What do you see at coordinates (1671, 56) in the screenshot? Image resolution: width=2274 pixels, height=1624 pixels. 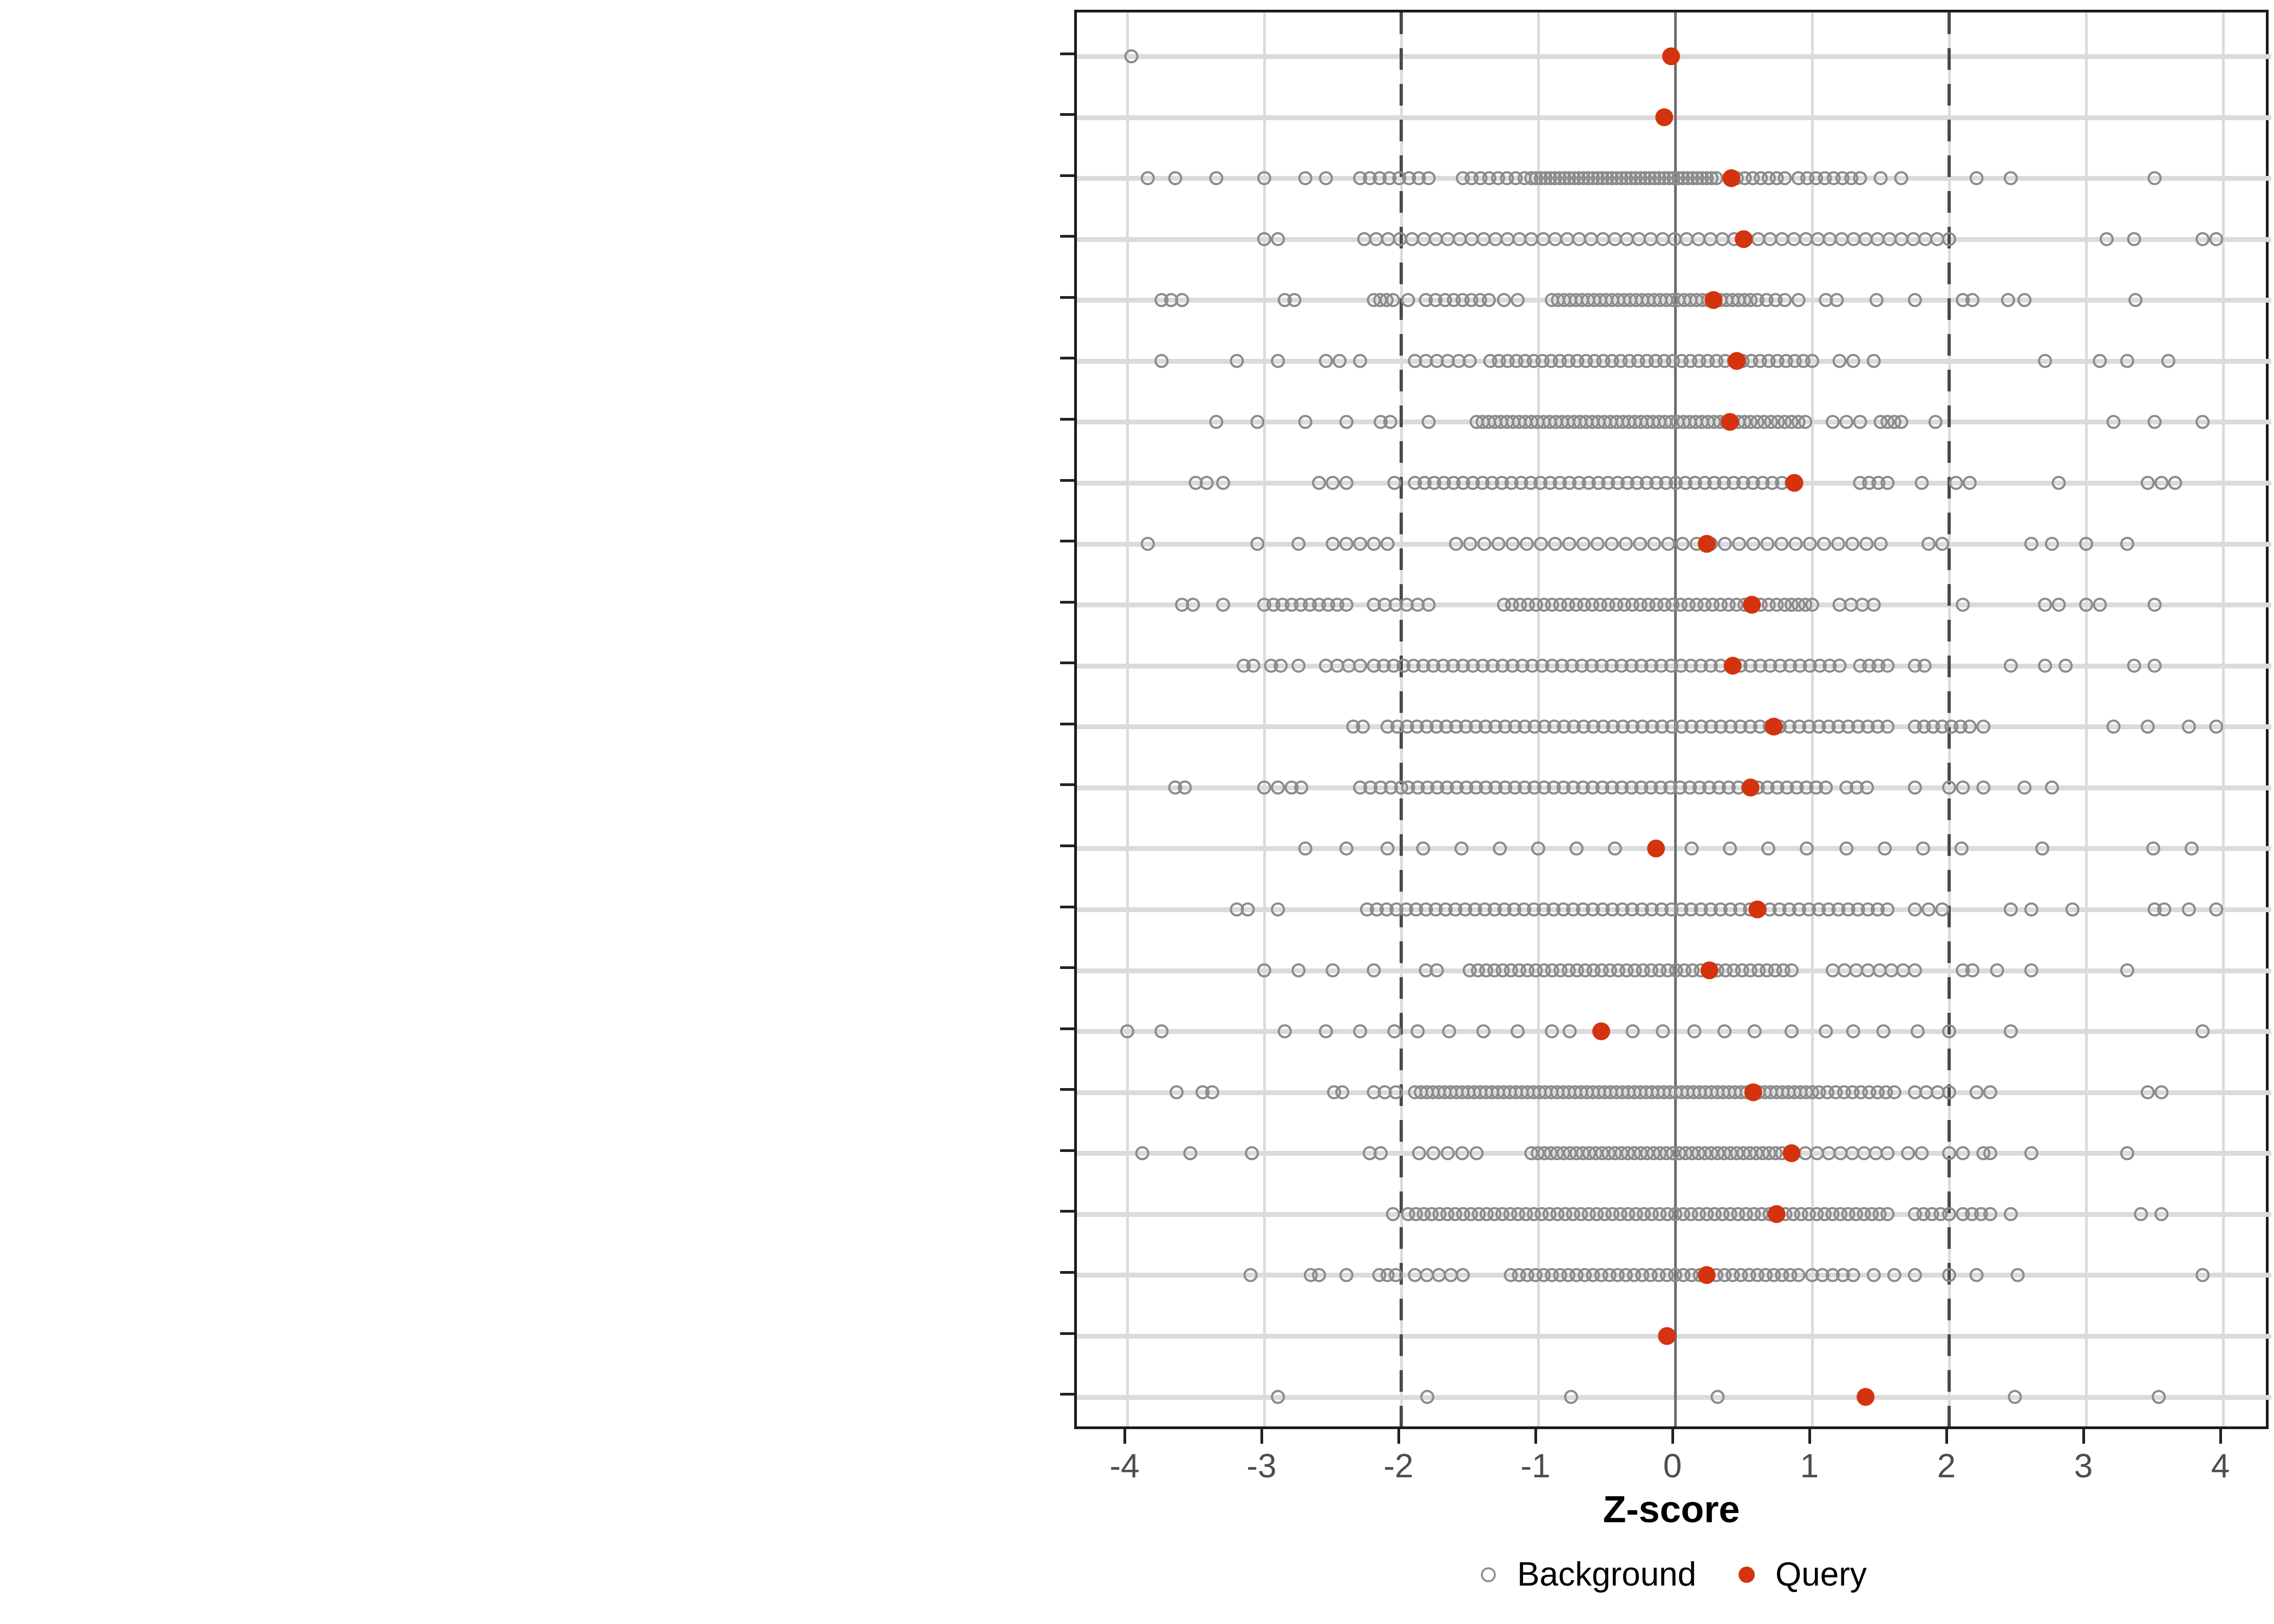 I see `query-point-A` at bounding box center [1671, 56].